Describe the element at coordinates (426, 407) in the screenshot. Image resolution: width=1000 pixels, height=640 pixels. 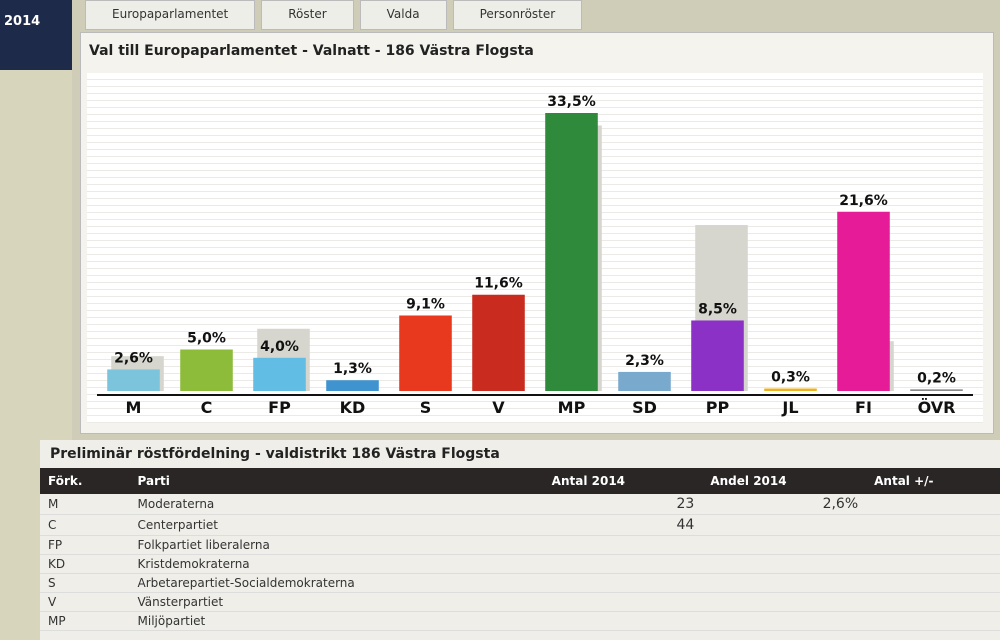
I see `x-tick-label: S` at that location.